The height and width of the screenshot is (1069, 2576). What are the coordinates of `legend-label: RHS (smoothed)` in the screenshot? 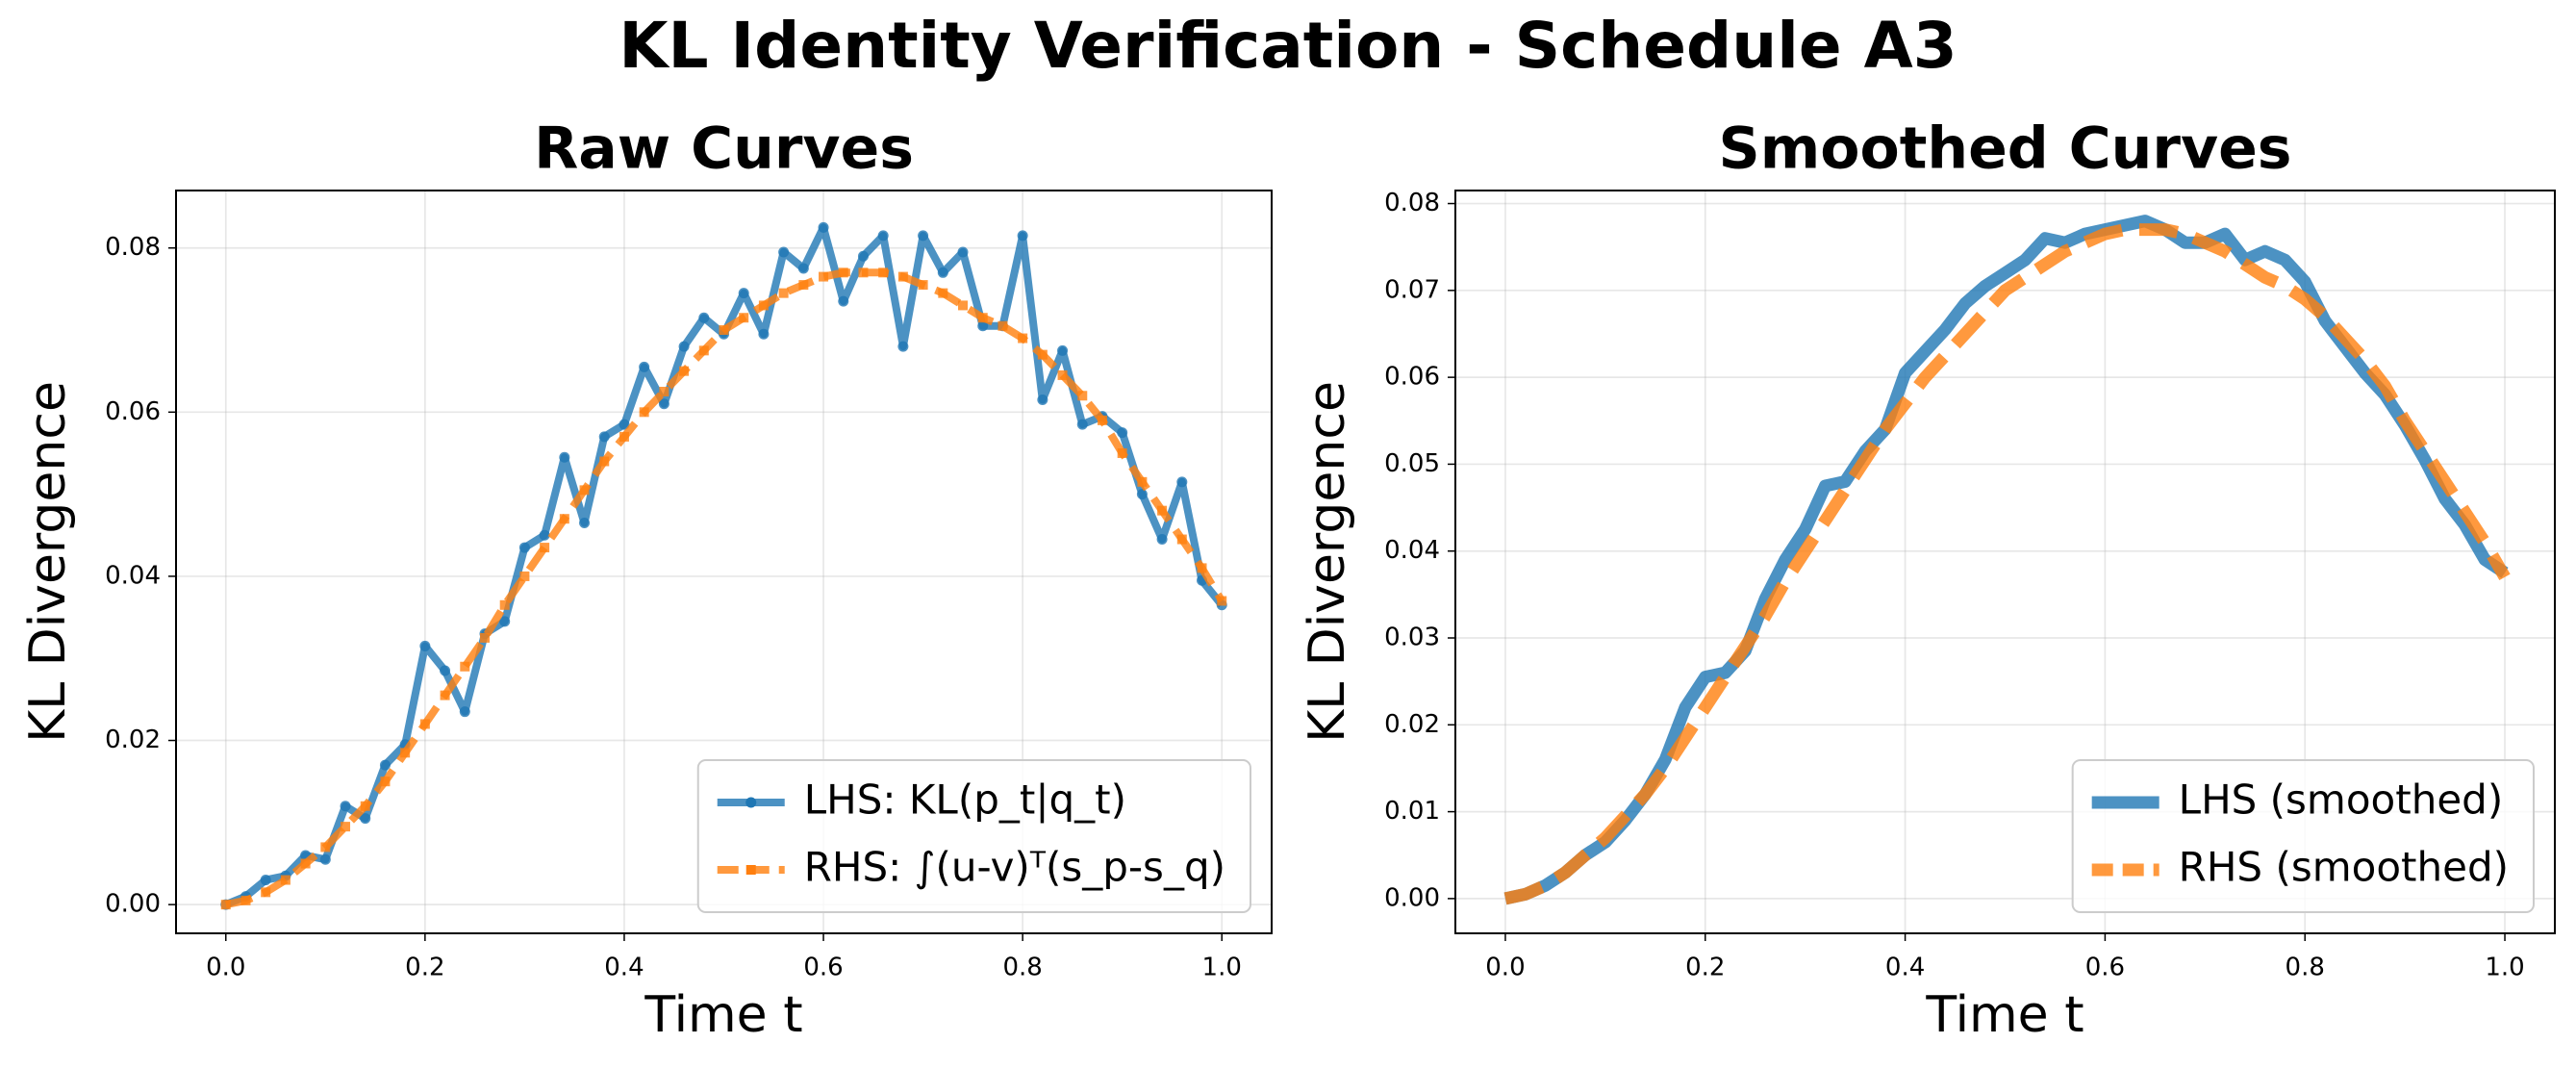 It's located at (2344, 867).